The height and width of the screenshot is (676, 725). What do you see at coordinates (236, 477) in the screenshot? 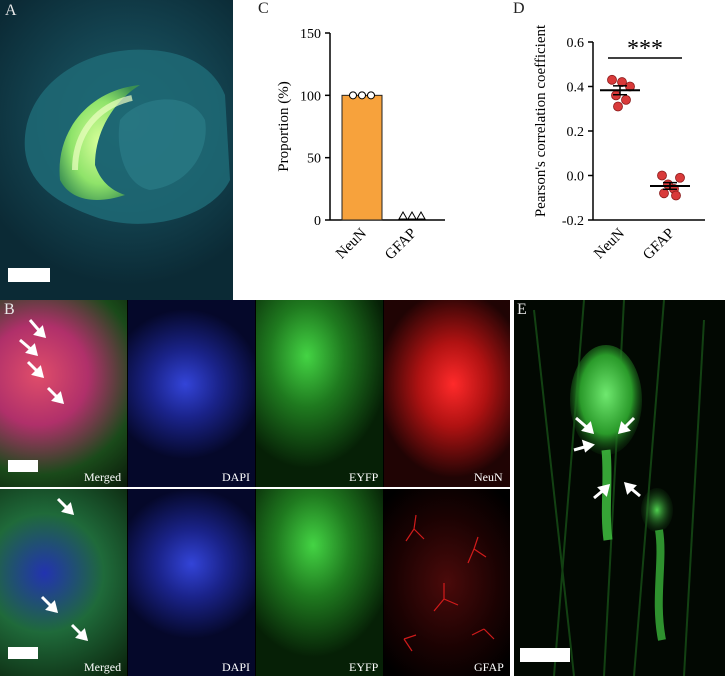
I see `b-row1-label-dapi: DAPI` at bounding box center [236, 477].